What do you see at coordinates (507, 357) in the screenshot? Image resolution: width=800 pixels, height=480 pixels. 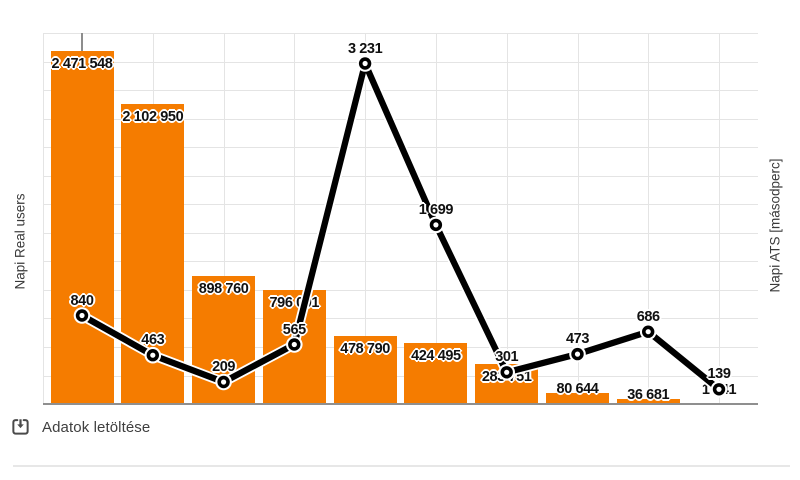 I see `line-value-label: 301` at bounding box center [507, 357].